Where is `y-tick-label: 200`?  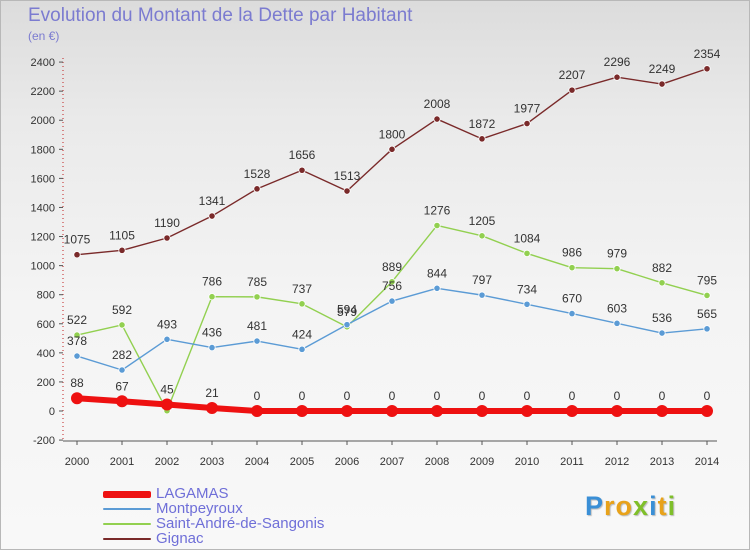
y-tick-label: 200 is located at coordinates (46, 383).